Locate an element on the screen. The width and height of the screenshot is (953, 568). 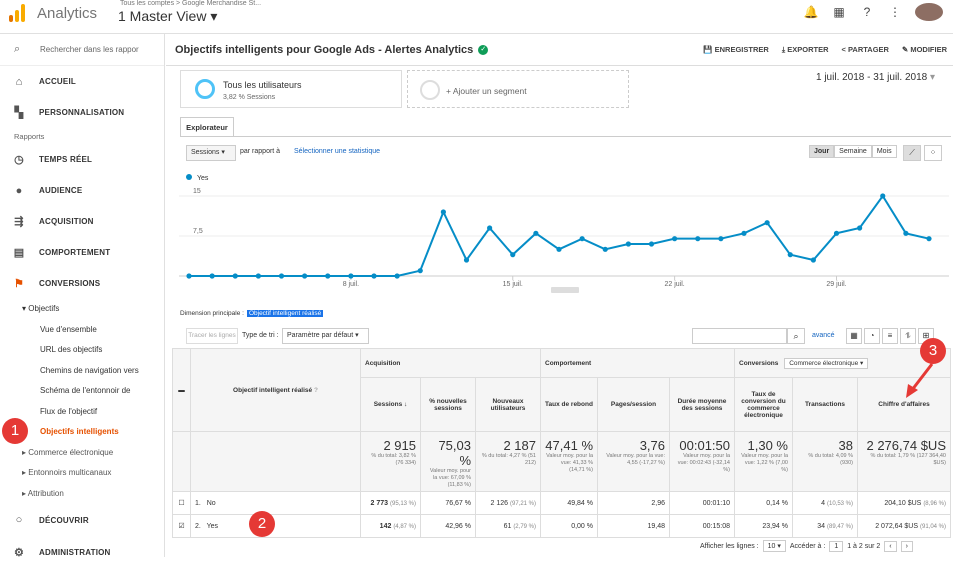
col-label: Sessions is located at coordinates (388, 404).